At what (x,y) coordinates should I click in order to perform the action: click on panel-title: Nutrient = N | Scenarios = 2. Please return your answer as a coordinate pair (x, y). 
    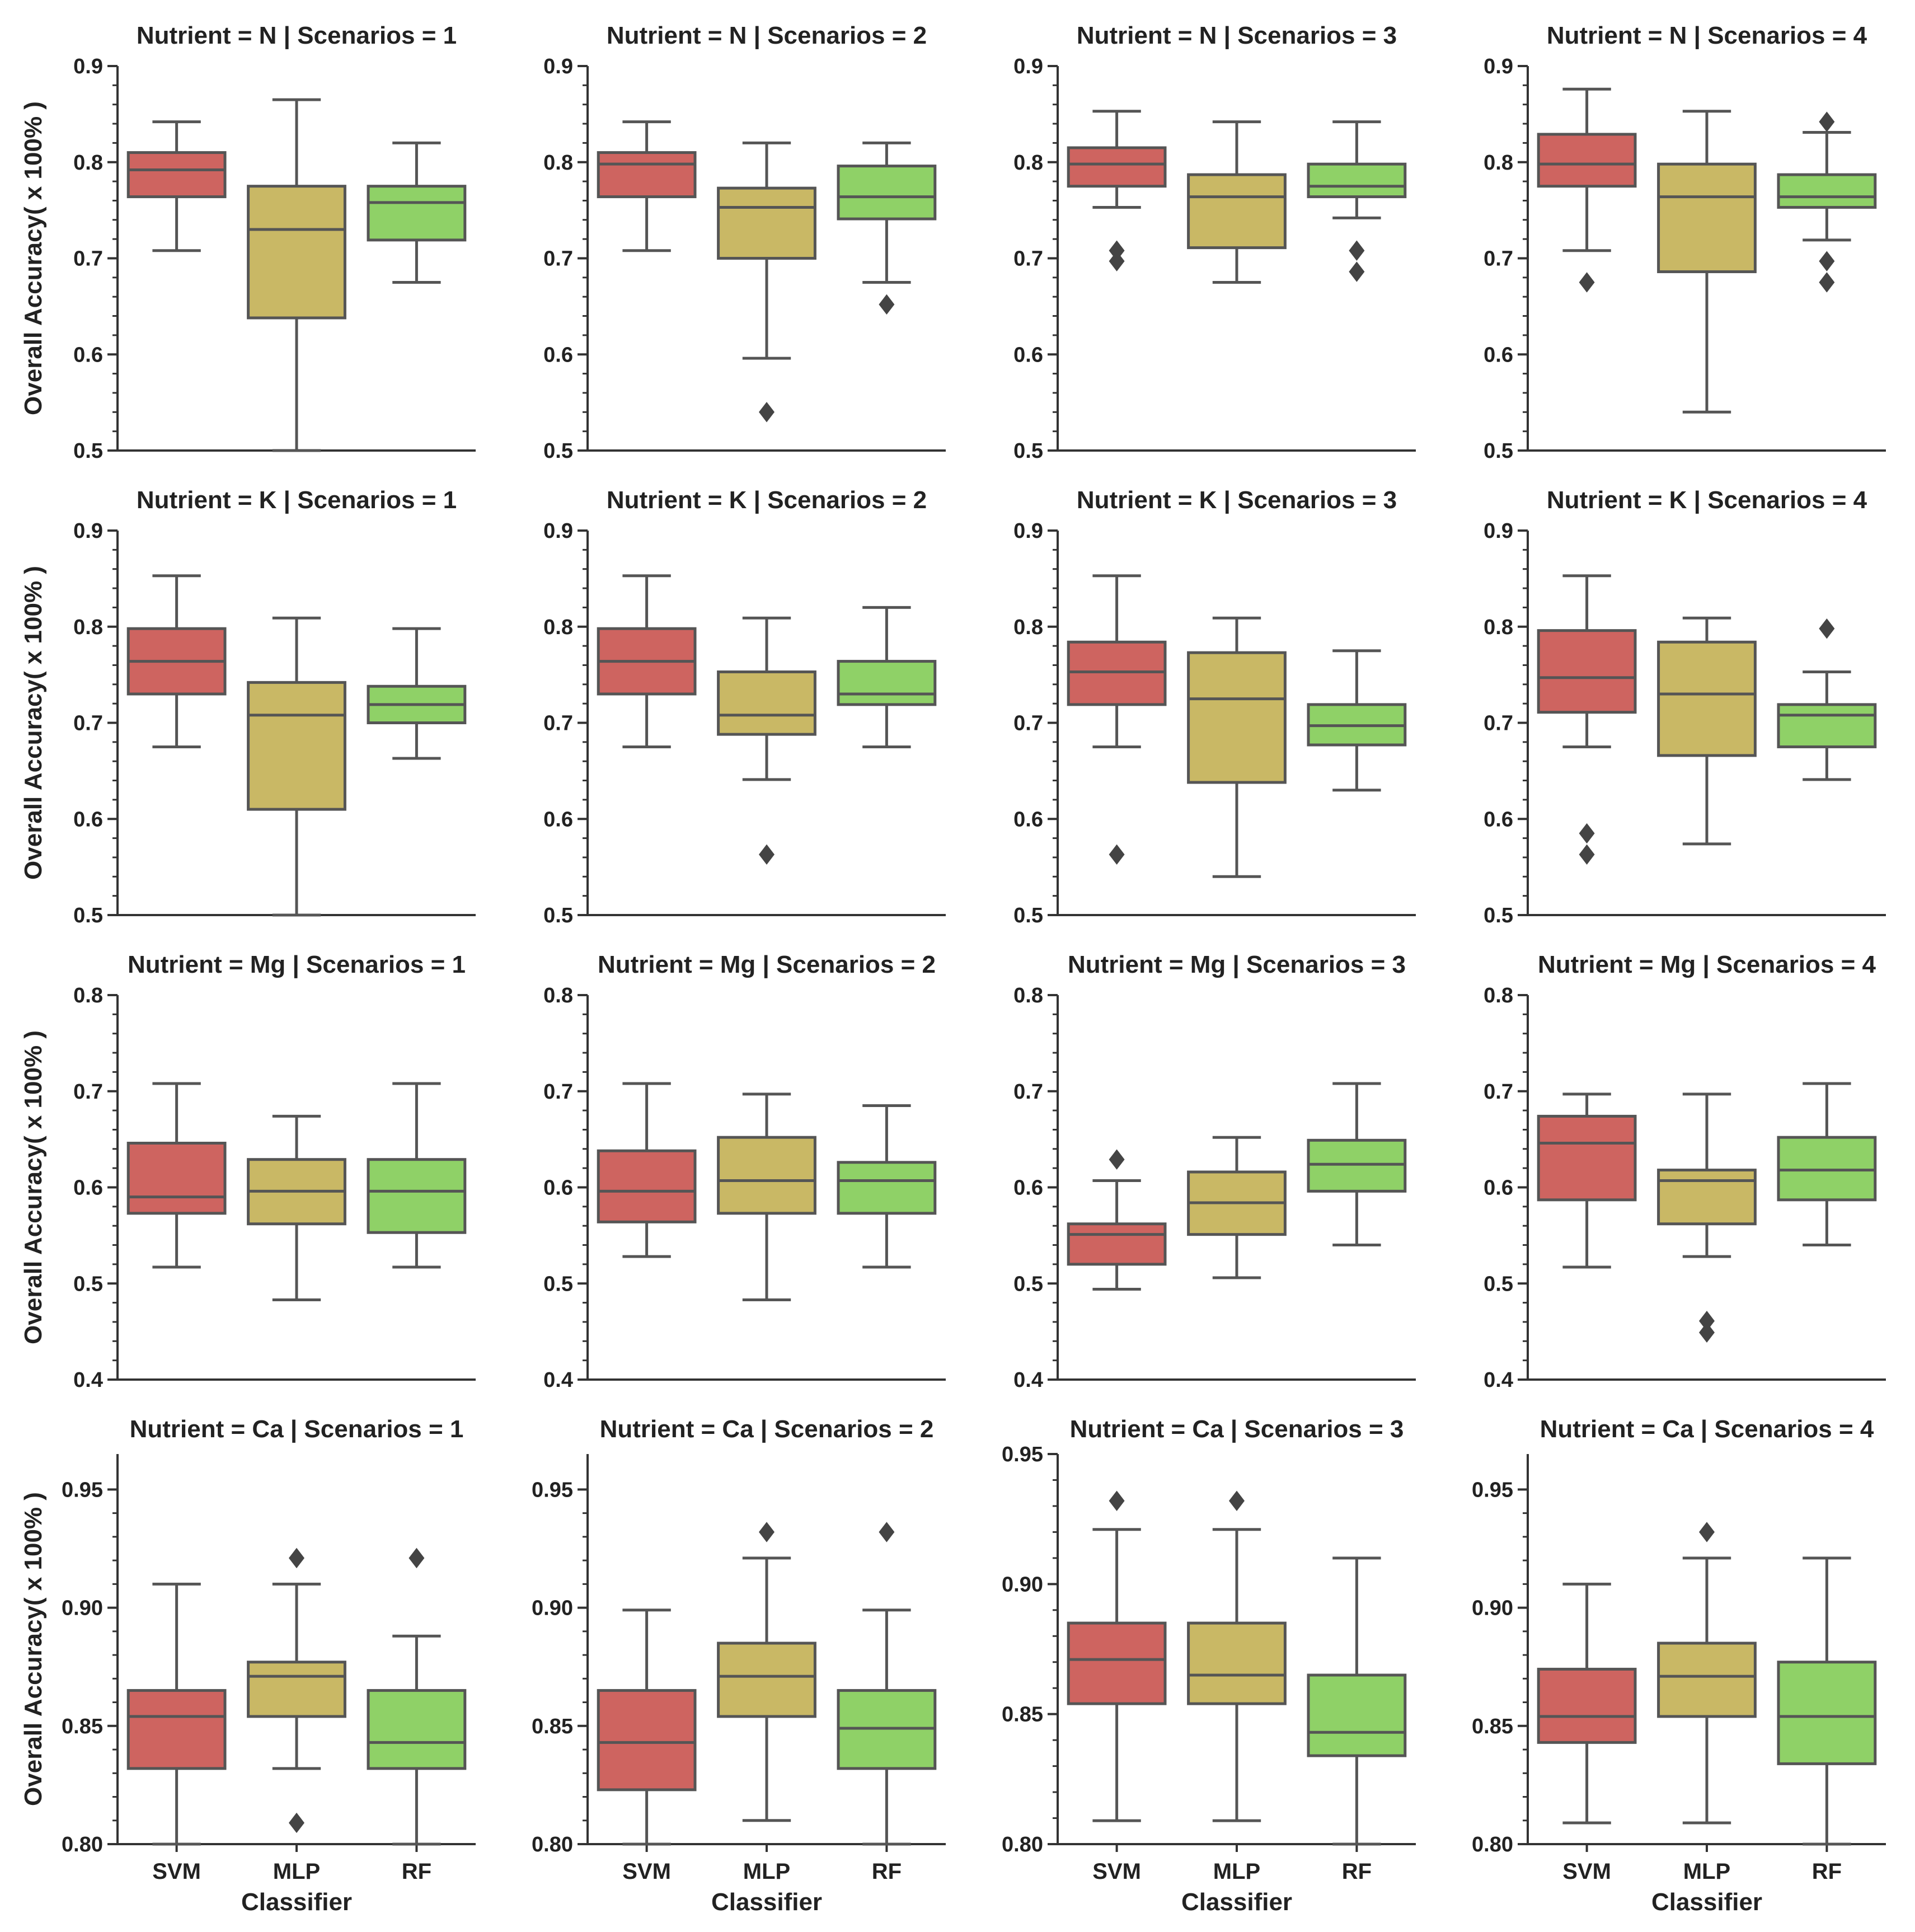
    Looking at the image, I should click on (767, 36).